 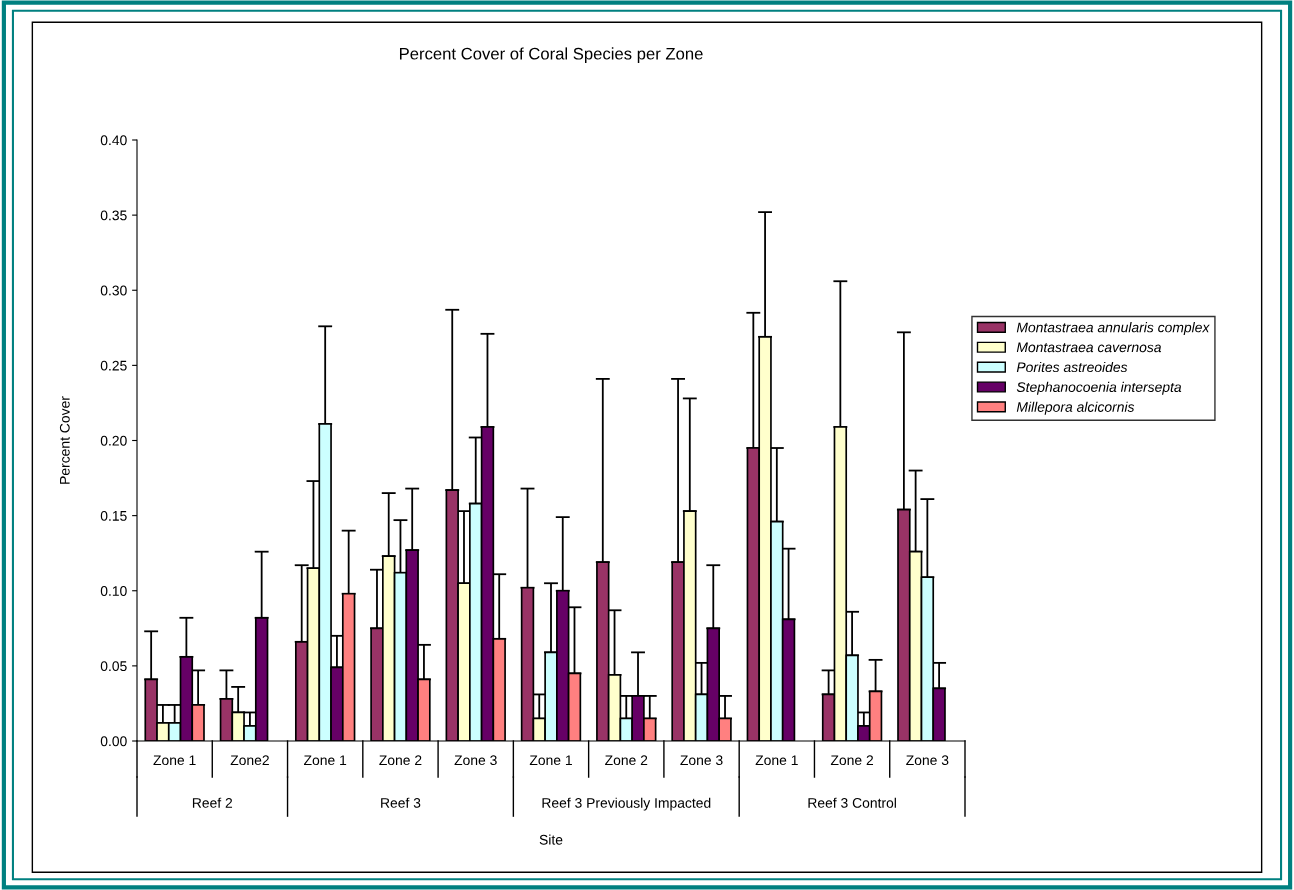 What do you see at coordinates (1075, 408) in the screenshot?
I see `legend-label: Millepora alcicornis` at bounding box center [1075, 408].